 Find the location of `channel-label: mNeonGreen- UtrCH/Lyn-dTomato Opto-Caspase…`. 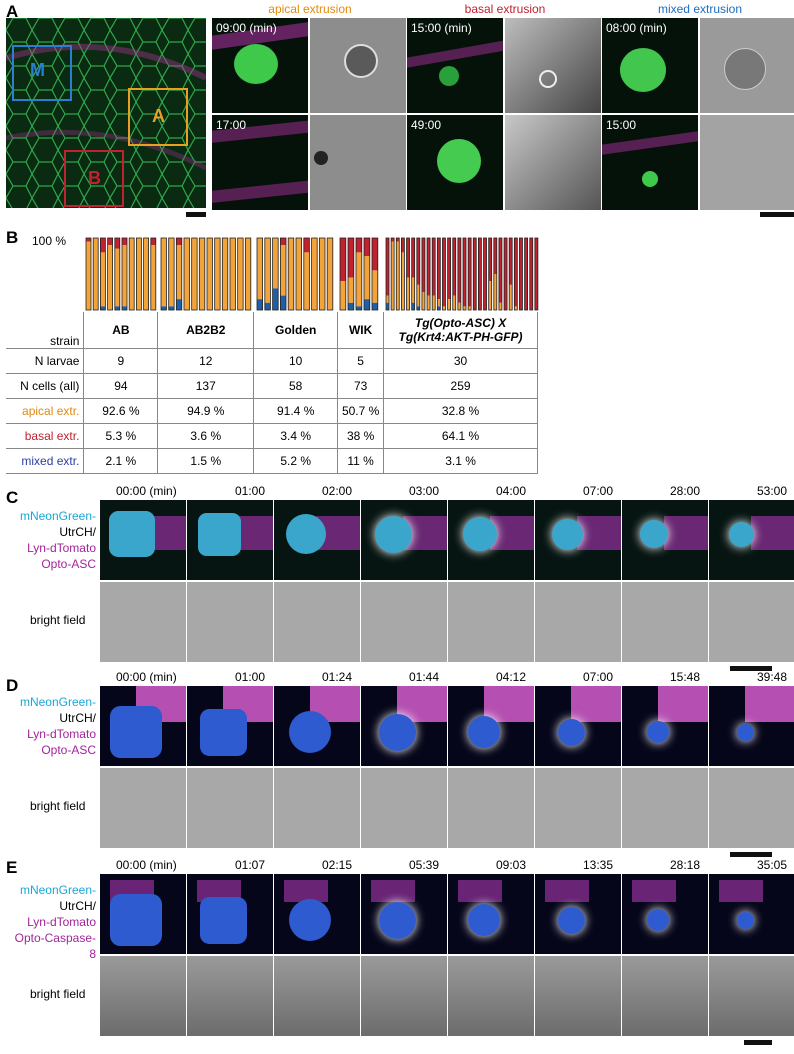

channel-label: mNeonGreen- UtrCH/Lyn-dTomato Opto-Caspase… is located at coordinates (53, 922).